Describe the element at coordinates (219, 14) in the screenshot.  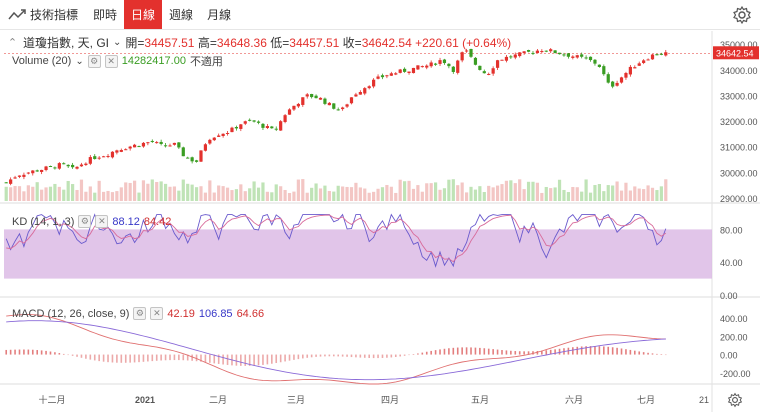
I see `tab-monthly: 月線` at that location.